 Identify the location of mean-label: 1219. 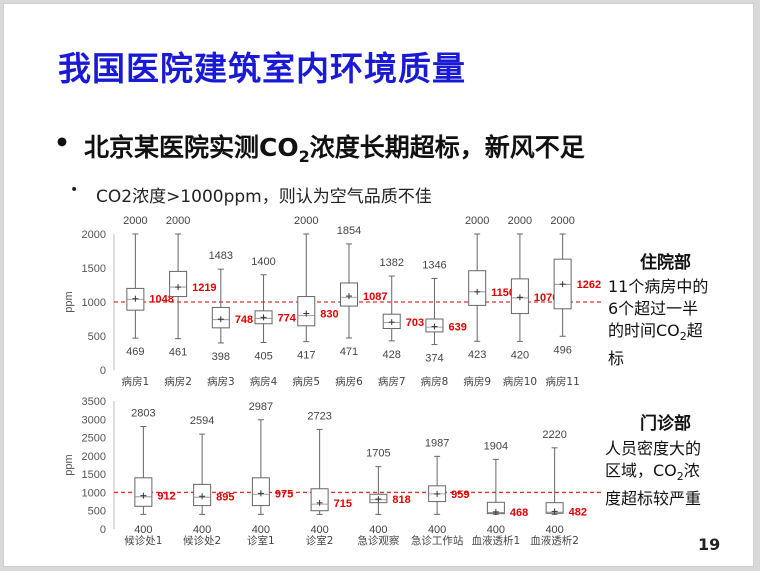
(204, 288).